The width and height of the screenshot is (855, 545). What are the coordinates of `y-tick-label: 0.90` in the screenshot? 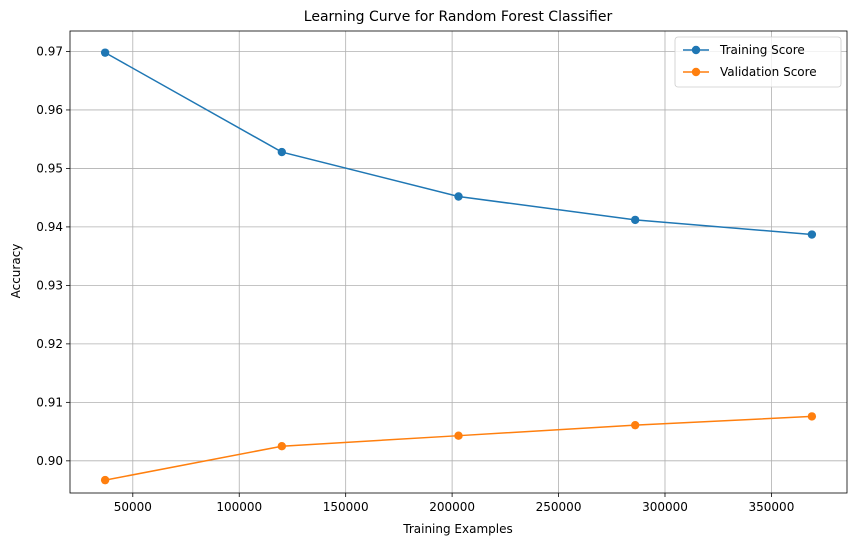 It's located at (49, 461).